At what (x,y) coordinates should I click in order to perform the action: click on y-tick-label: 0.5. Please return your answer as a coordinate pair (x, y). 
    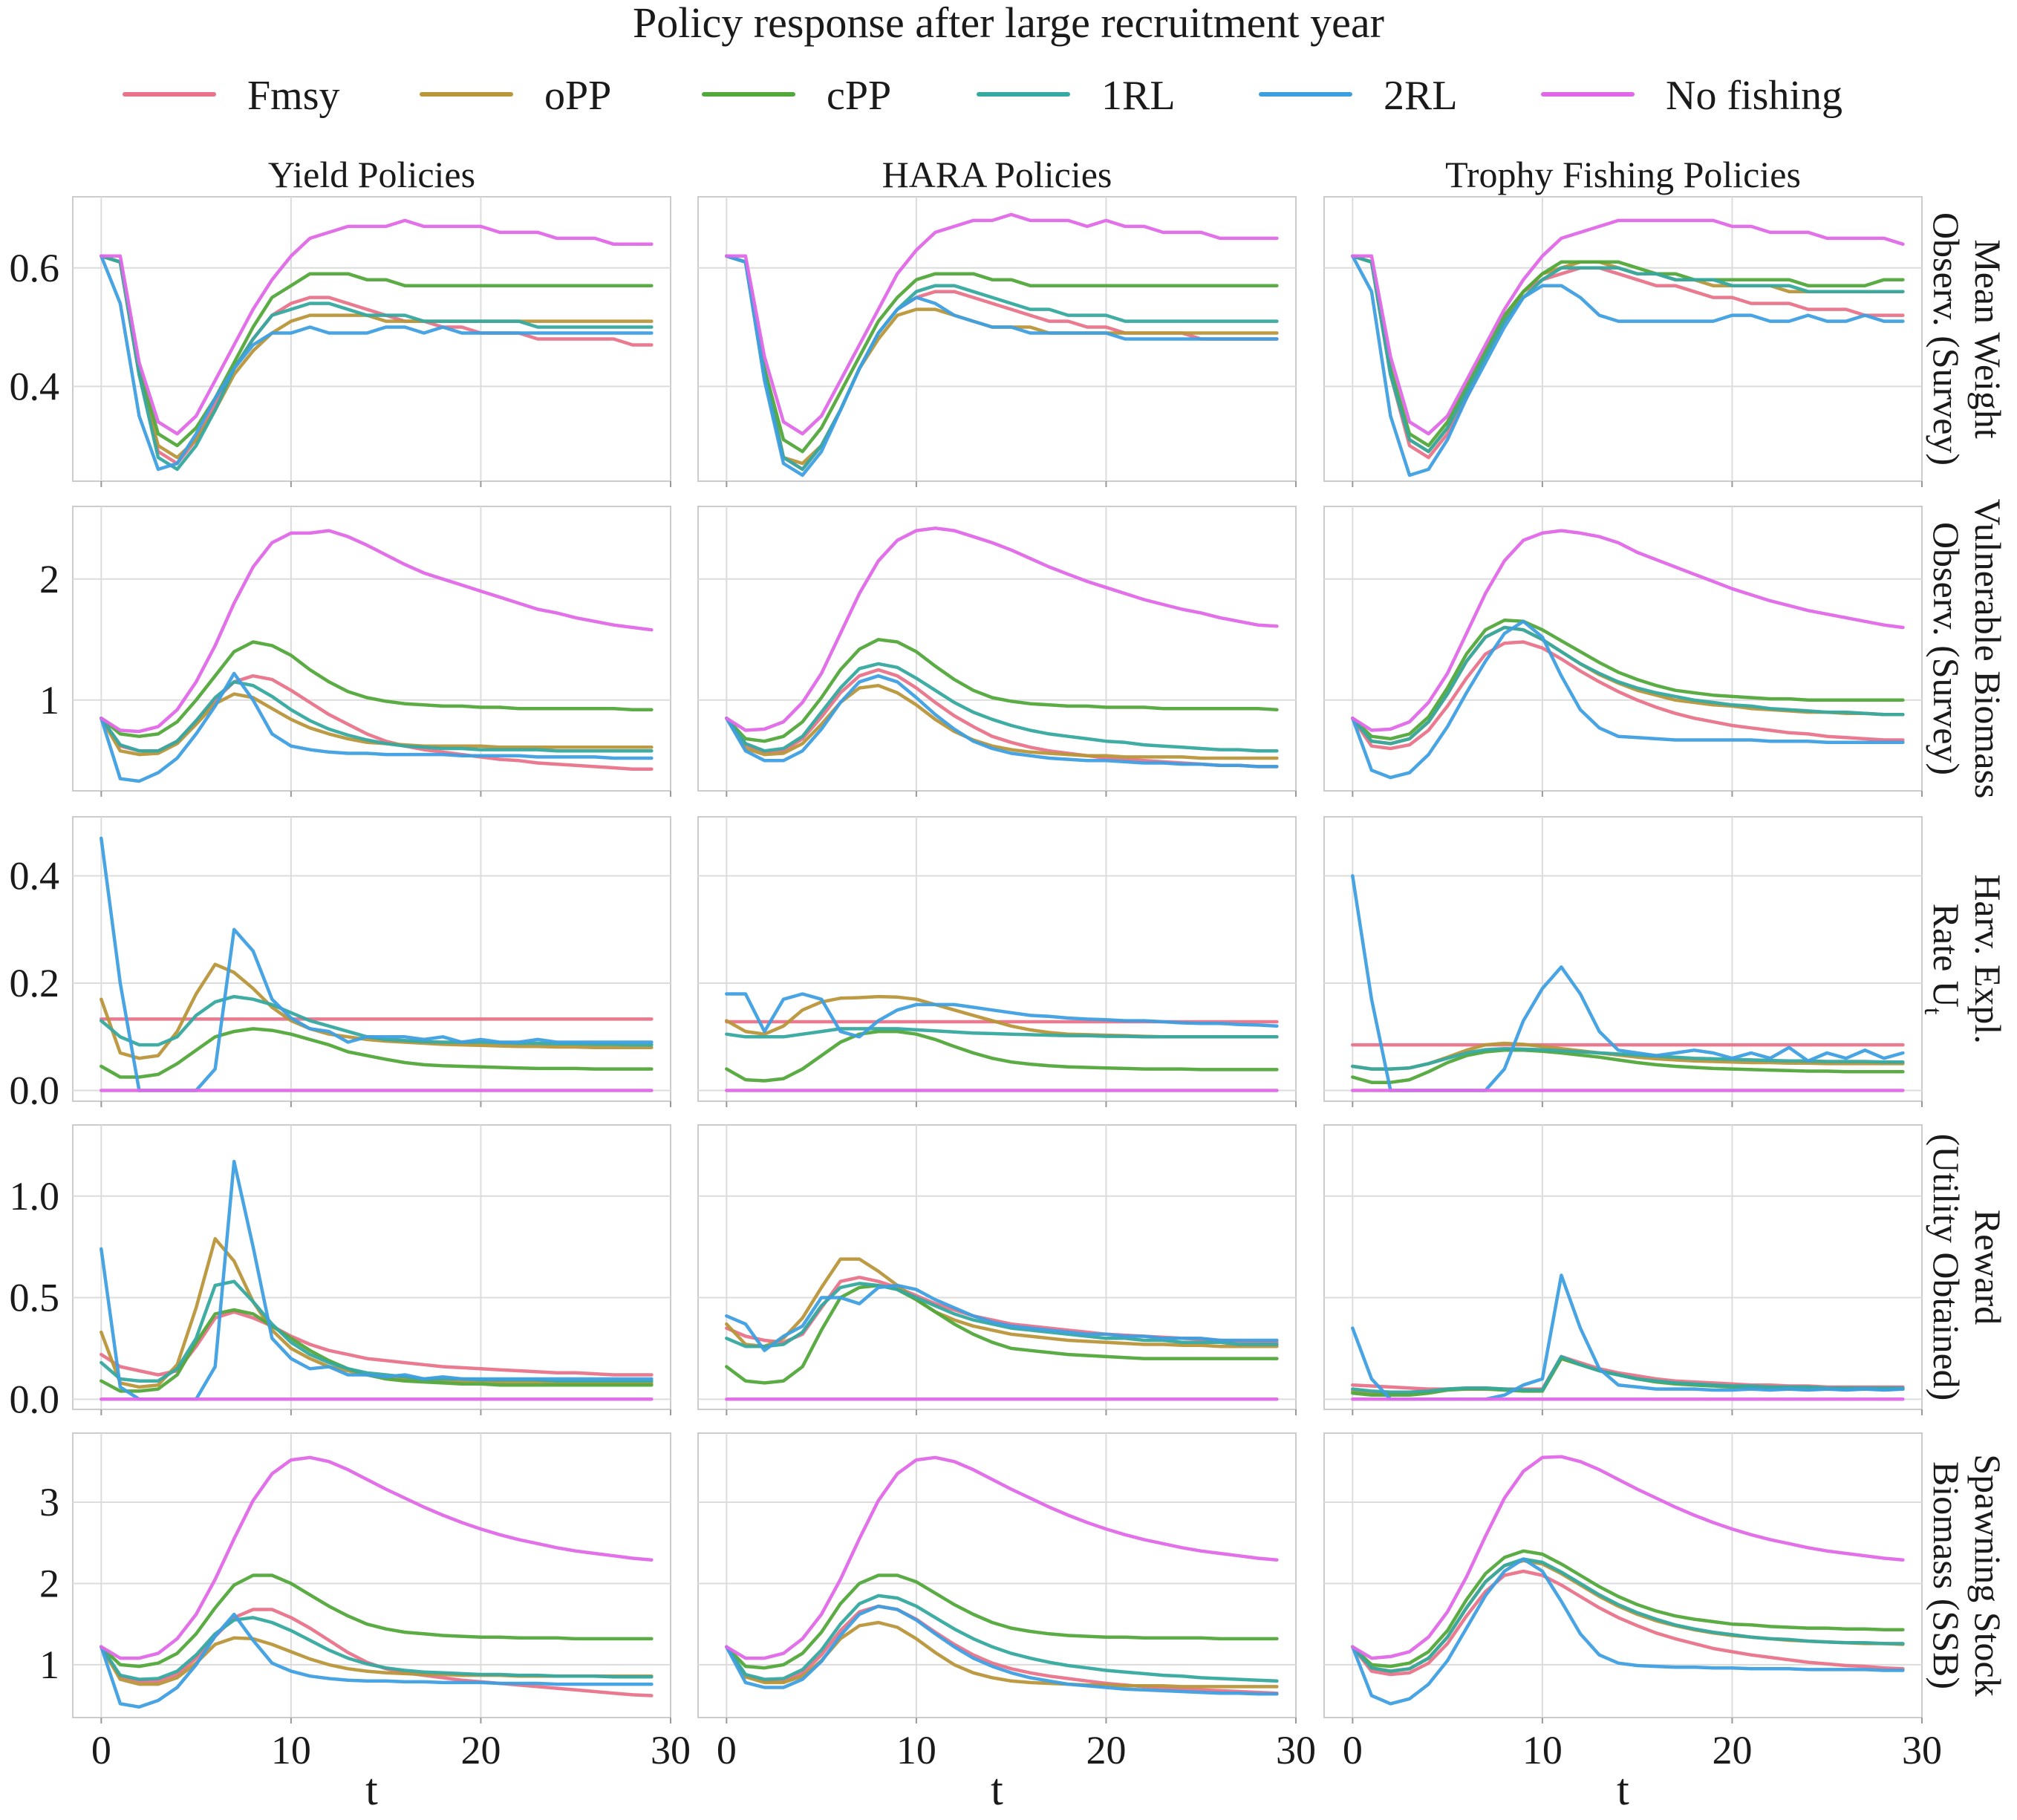
    Looking at the image, I should click on (35, 1298).